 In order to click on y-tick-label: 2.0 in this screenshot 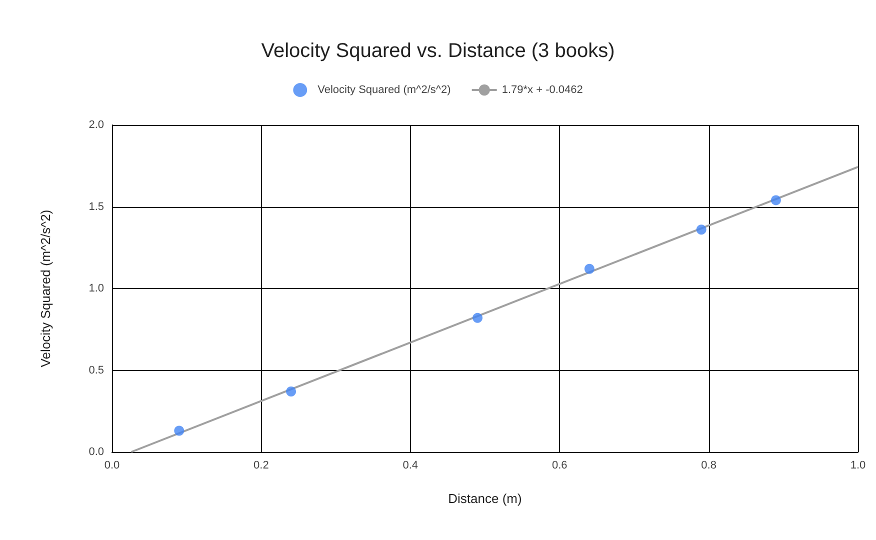, I will do `click(96, 125)`.